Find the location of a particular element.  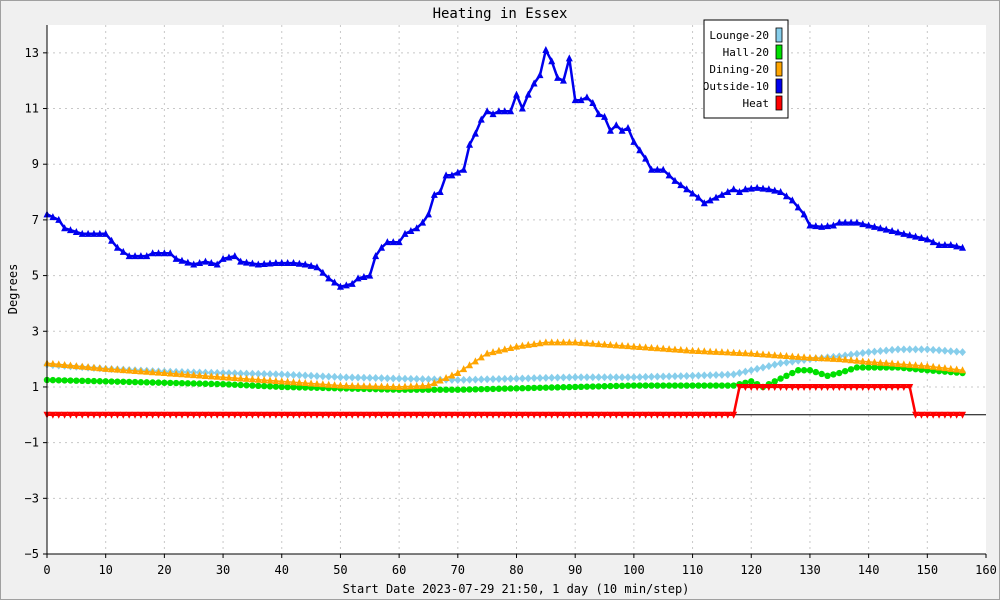

x-tick-label: 150 is located at coordinates (927, 570).